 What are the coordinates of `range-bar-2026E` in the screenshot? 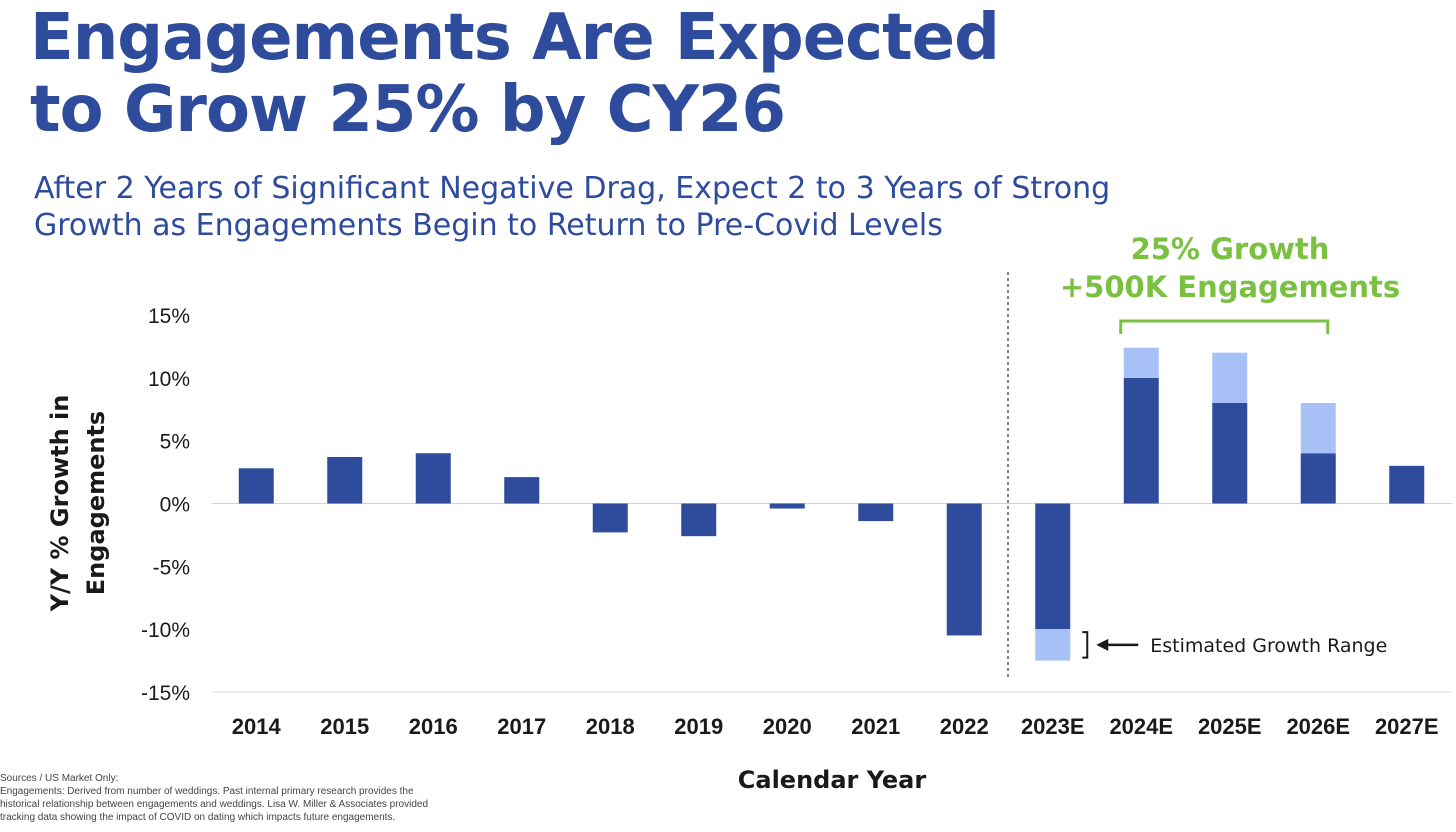 It's located at (1318, 428).